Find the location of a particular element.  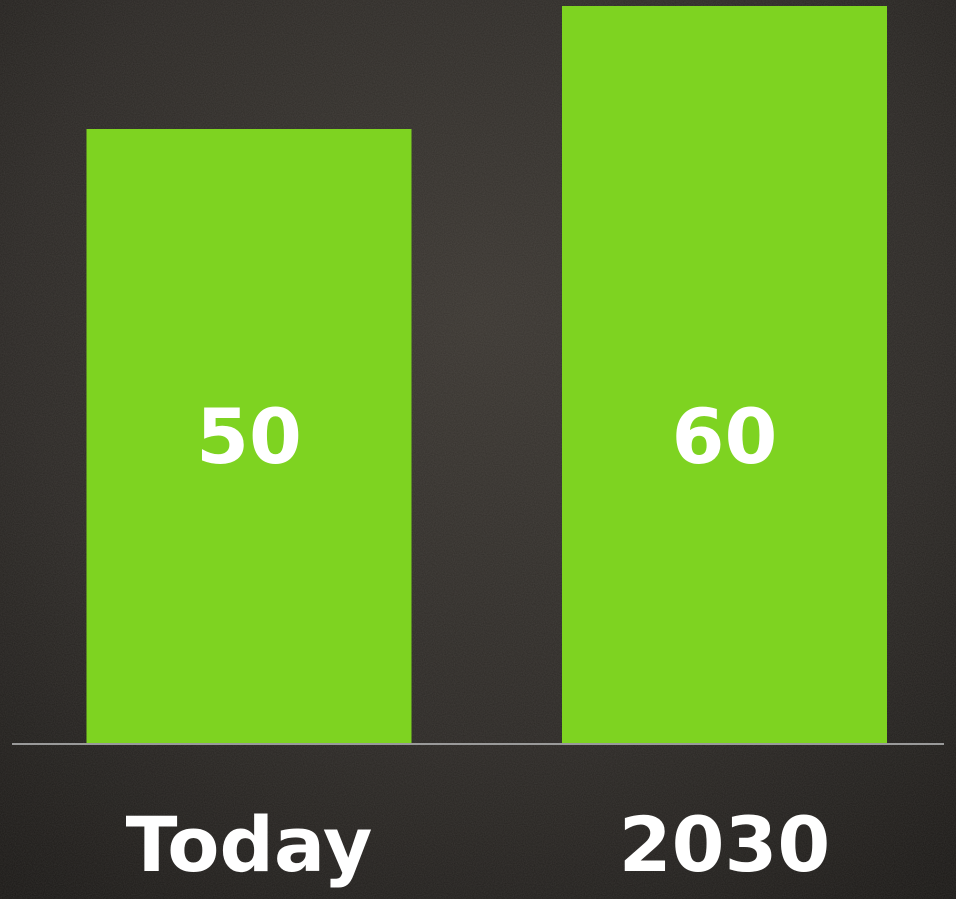

value-label: 50 is located at coordinates (249, 436).